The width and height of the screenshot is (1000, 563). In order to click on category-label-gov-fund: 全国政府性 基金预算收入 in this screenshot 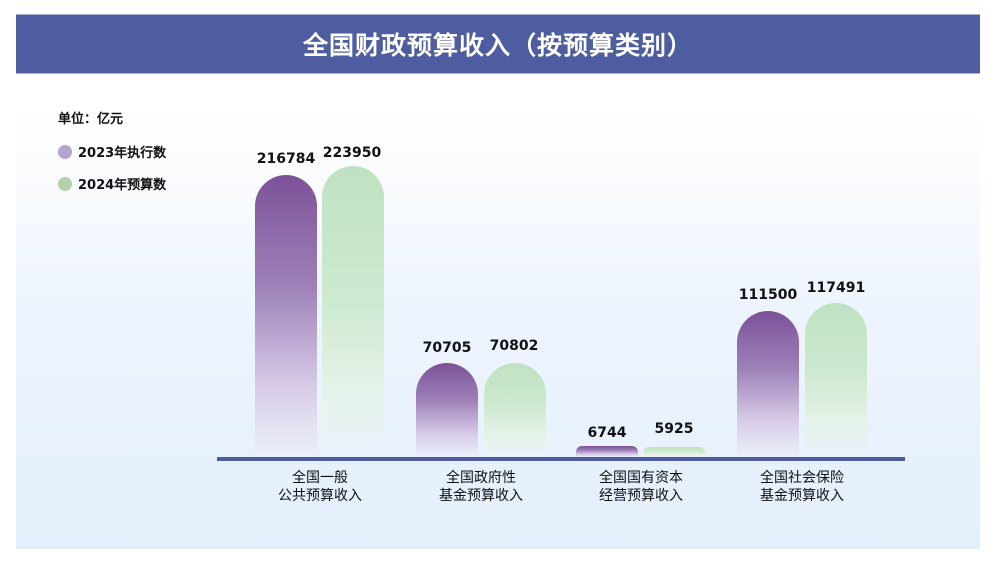, I will do `click(481, 487)`.